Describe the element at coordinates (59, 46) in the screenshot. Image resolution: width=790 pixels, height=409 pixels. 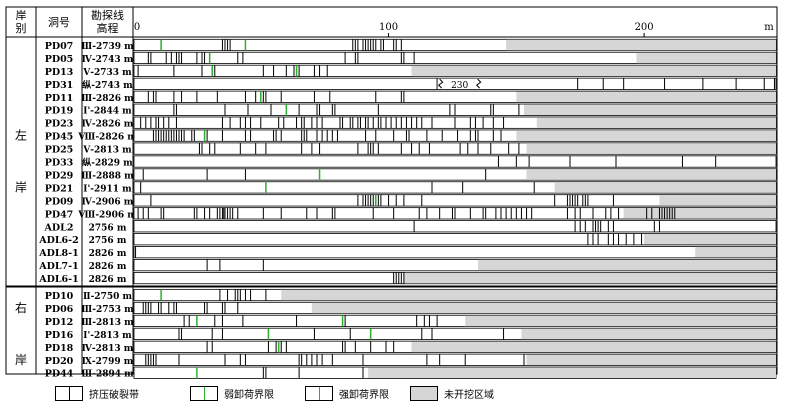
I see `tunnel-id: PD07` at that location.